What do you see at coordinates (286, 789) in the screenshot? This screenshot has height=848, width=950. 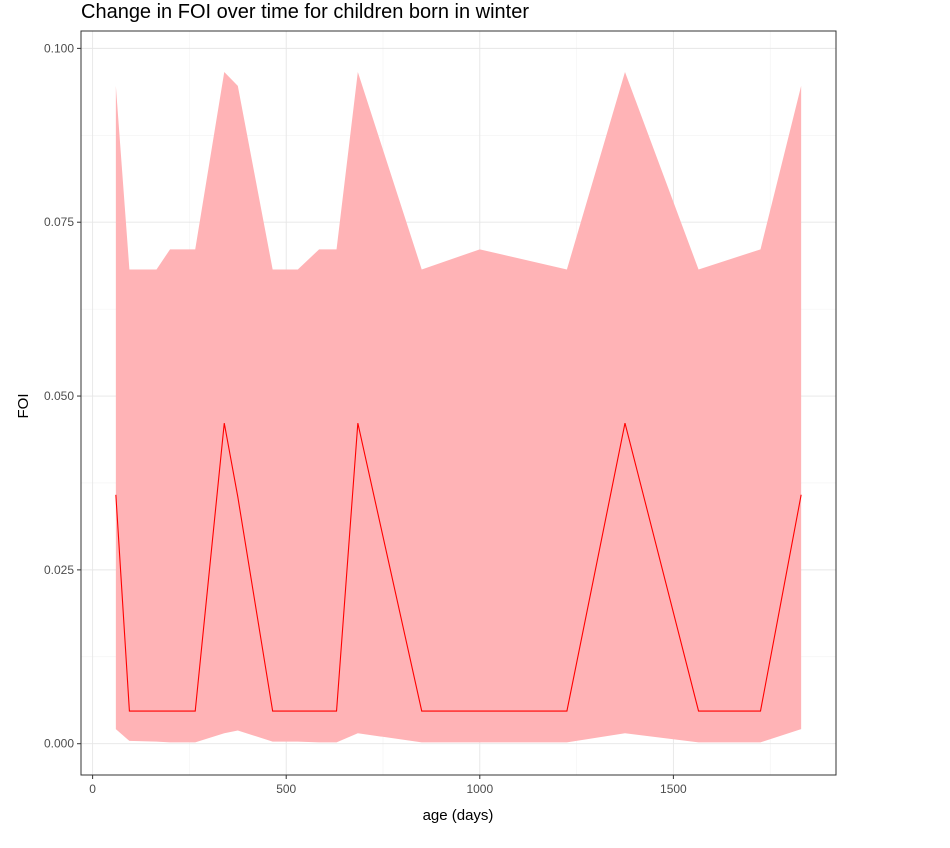 I see `x-tick-label: 500` at bounding box center [286, 789].